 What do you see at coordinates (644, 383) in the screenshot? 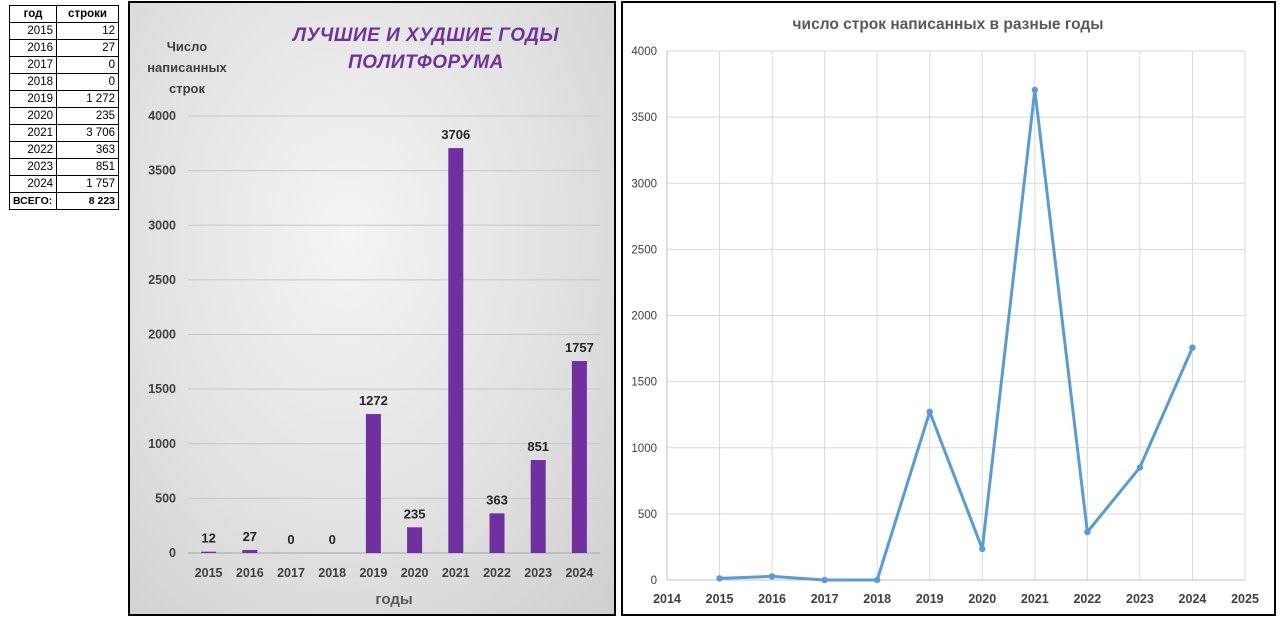
I see `line-y-tick-label: 1500` at bounding box center [644, 383].